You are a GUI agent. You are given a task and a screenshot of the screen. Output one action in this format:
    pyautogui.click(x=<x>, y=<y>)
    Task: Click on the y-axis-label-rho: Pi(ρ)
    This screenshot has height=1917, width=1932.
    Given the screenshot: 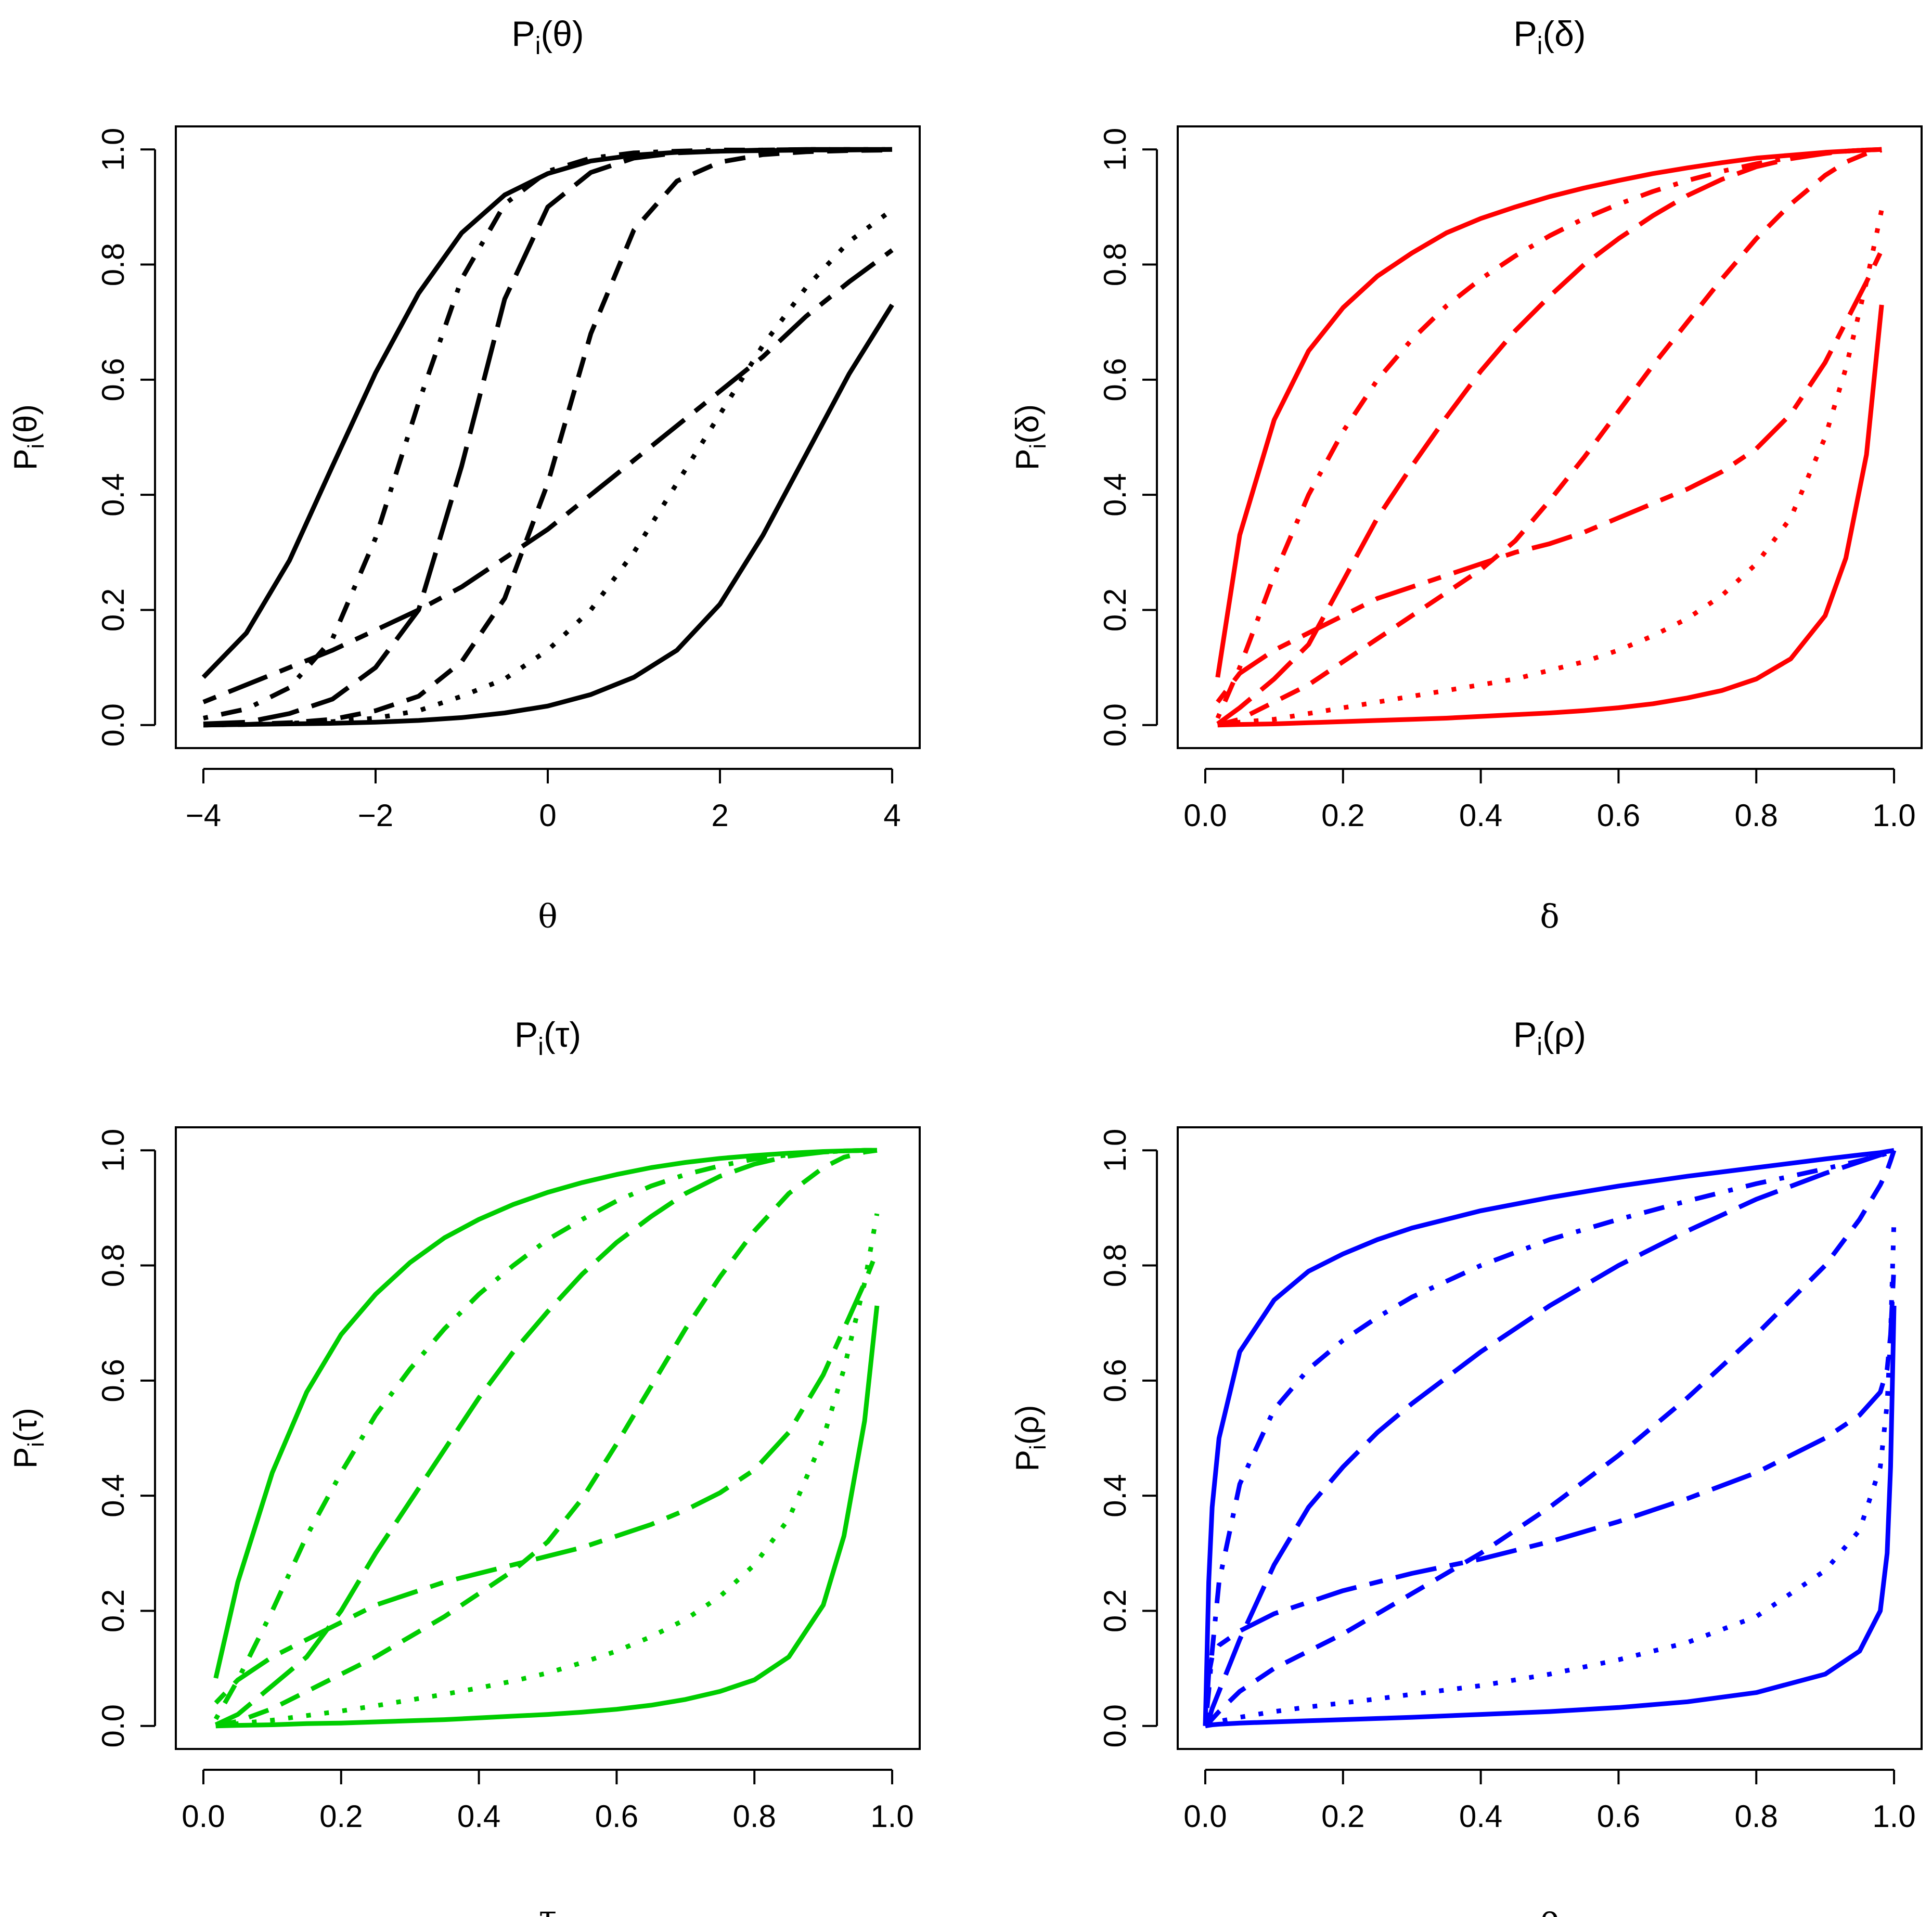 What is the action you would take?
    pyautogui.click(x=1030, y=1439)
    